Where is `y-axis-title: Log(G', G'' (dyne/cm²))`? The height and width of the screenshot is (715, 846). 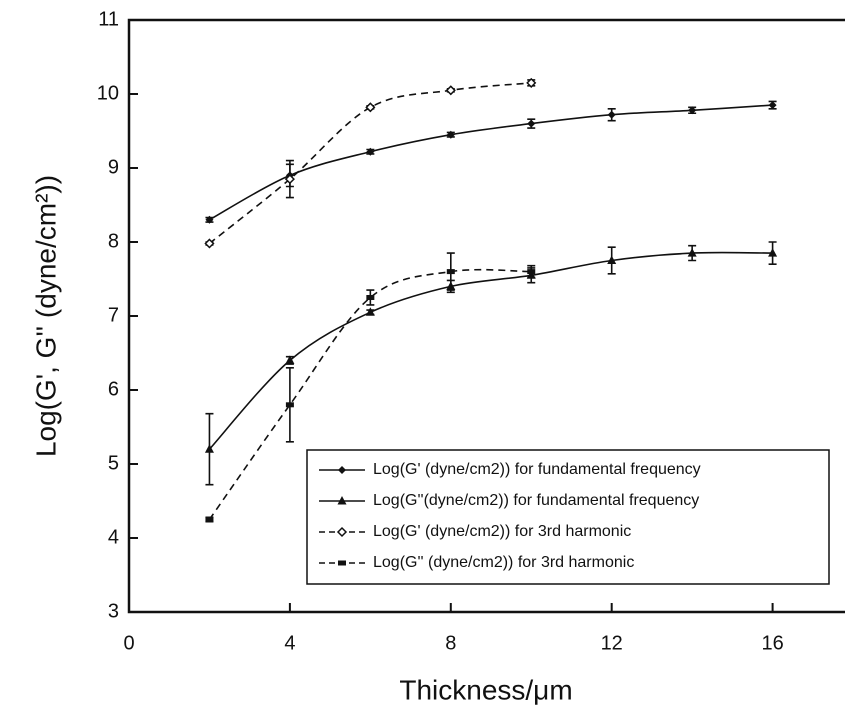 y-axis-title: Log(G', G'' (dyne/cm²)) is located at coordinates (45, 316).